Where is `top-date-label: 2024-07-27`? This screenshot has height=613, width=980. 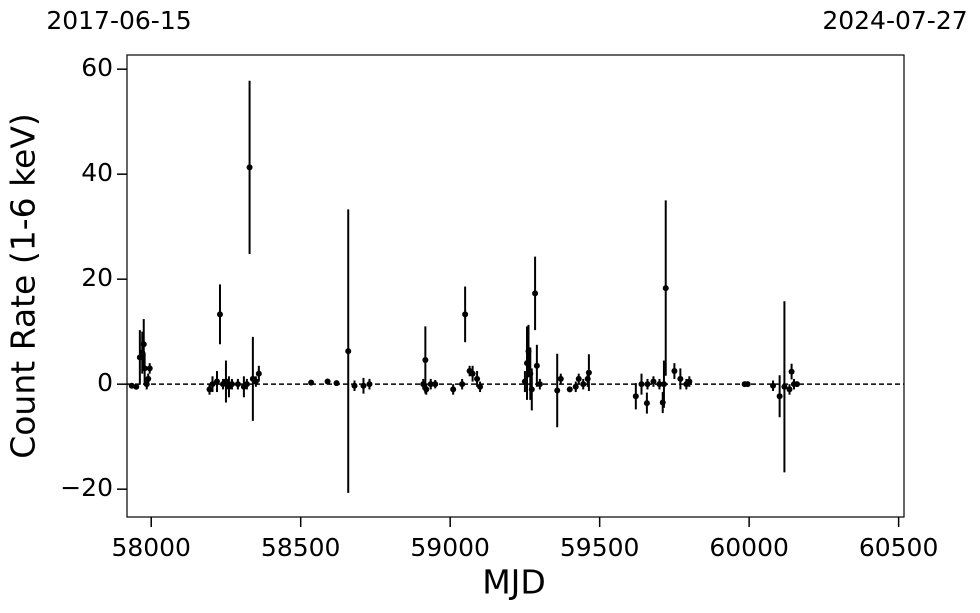 top-date-label: 2024-07-27 is located at coordinates (894, 20).